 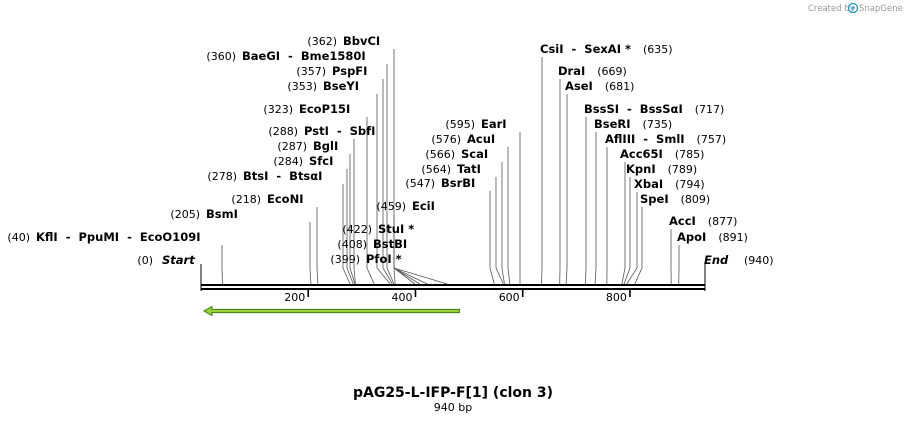 What do you see at coordinates (696, 199) in the screenshot?
I see `cut-site-position: (809)` at bounding box center [696, 199].